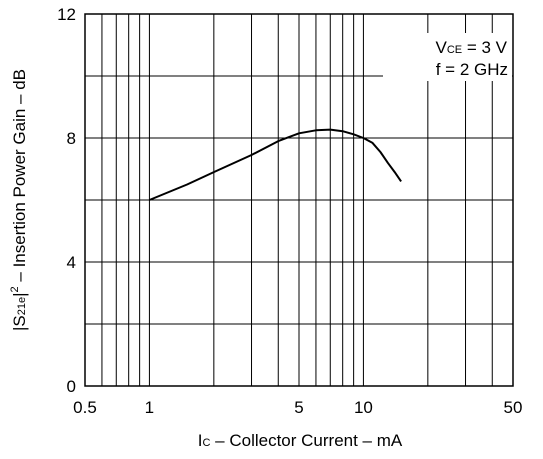 The width and height of the screenshot is (543, 459). Describe the element at coordinates (71, 262) in the screenshot. I see `y-tick-label: 4` at that location.